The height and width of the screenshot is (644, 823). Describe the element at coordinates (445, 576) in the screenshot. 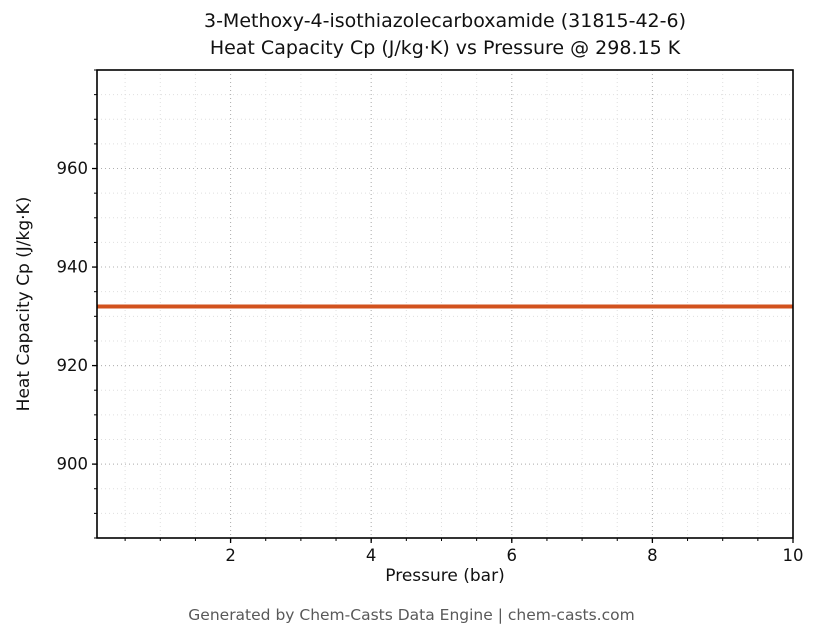

I see `x-axis-label: Pressure (bar)` at that location.